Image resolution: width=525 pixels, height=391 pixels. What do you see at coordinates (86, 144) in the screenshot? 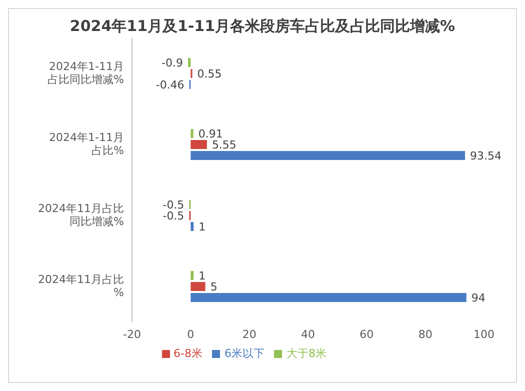
I see `y-tick-label: 2024年1-11月占比%` at bounding box center [86, 144].